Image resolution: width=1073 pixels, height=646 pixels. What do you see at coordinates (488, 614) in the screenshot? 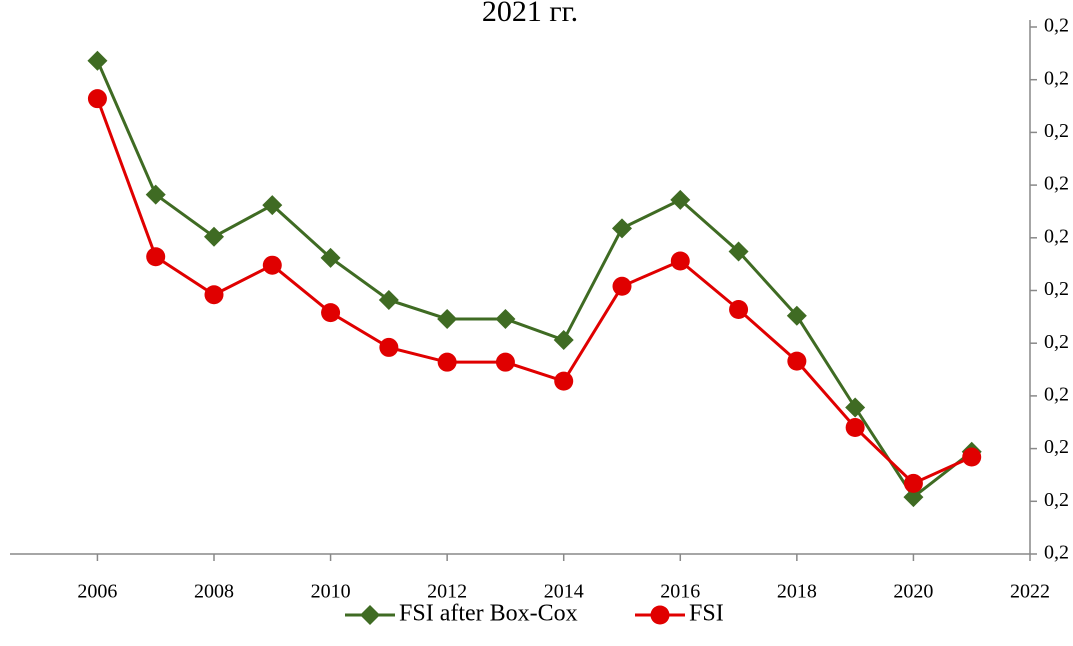
I see `legend-label: FSI after Box-Cox` at bounding box center [488, 614].